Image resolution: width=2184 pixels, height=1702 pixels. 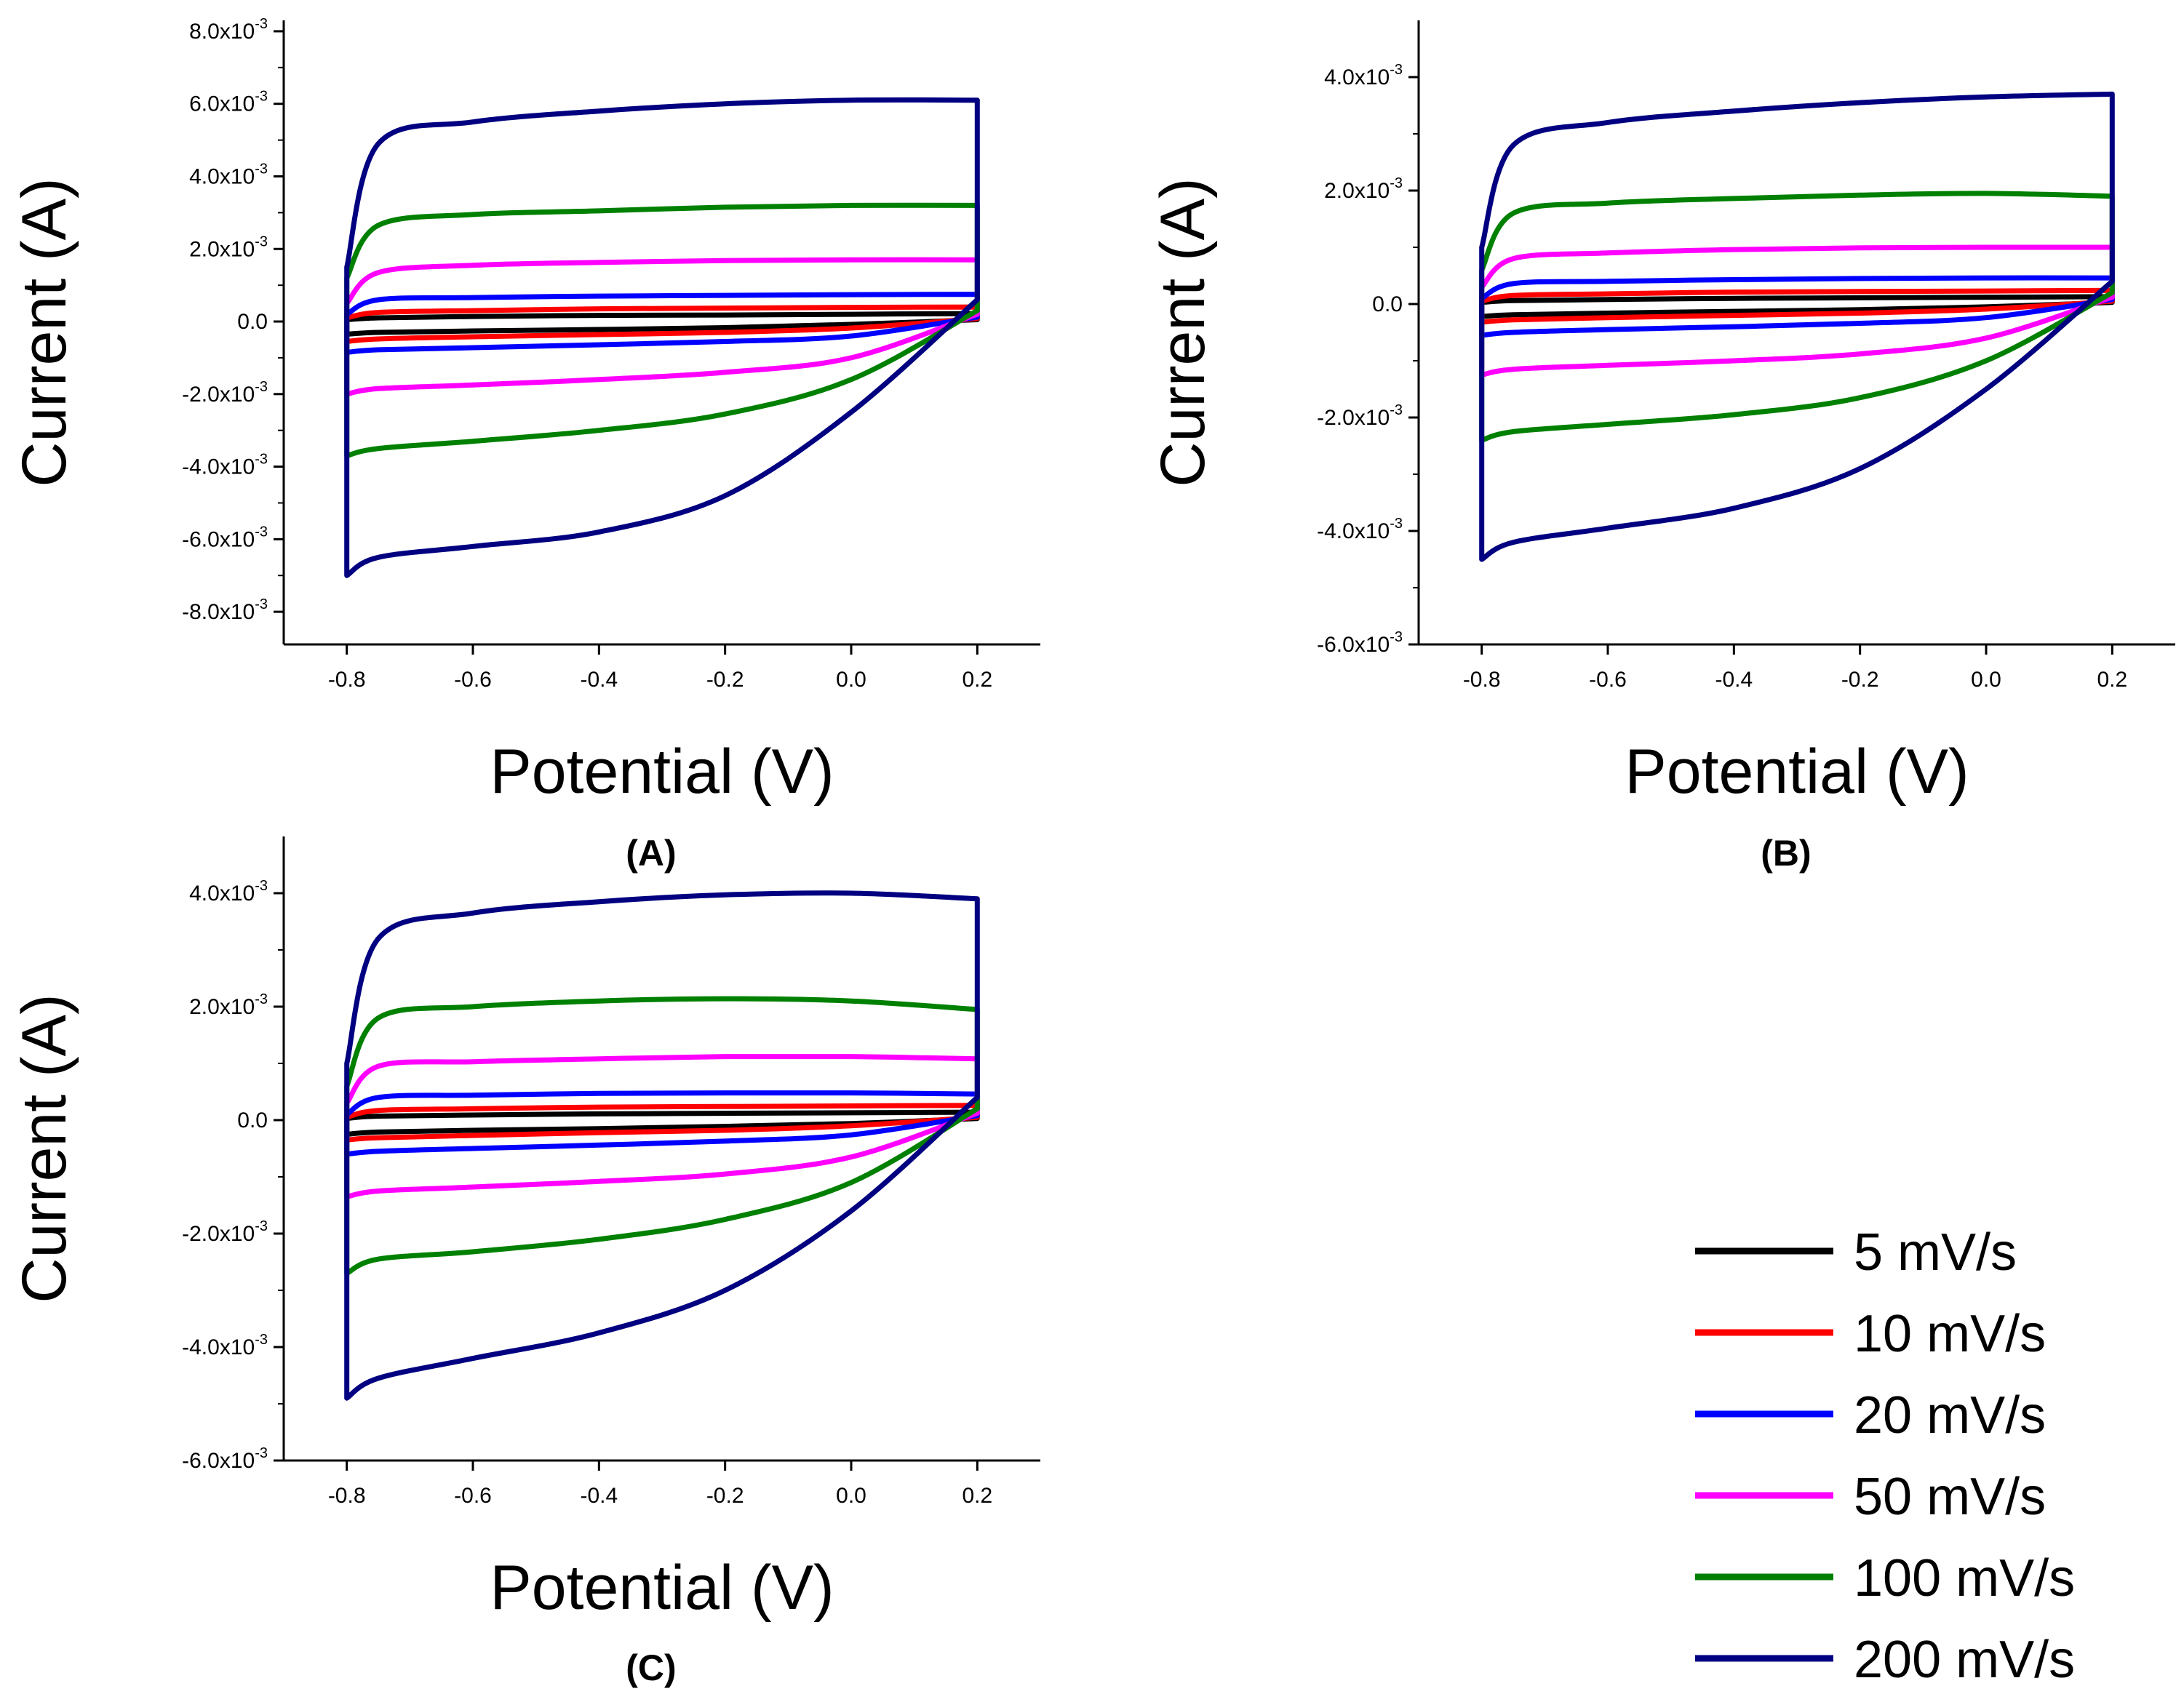 What do you see at coordinates (1950, 1415) in the screenshot?
I see `legend-label: 20 mV/s` at bounding box center [1950, 1415].